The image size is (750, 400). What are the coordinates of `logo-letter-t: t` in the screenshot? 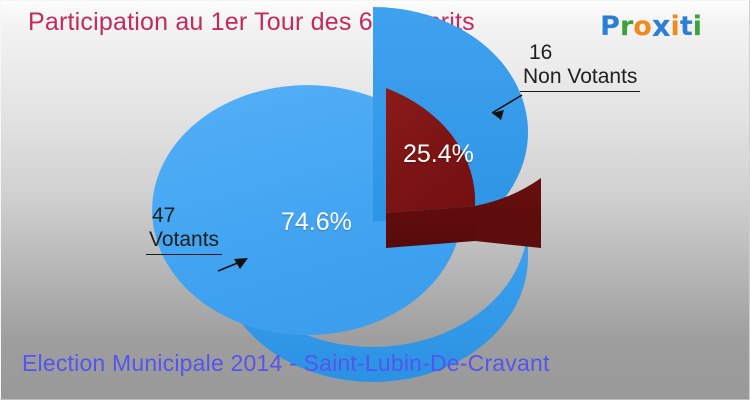 It's located at (686, 26).